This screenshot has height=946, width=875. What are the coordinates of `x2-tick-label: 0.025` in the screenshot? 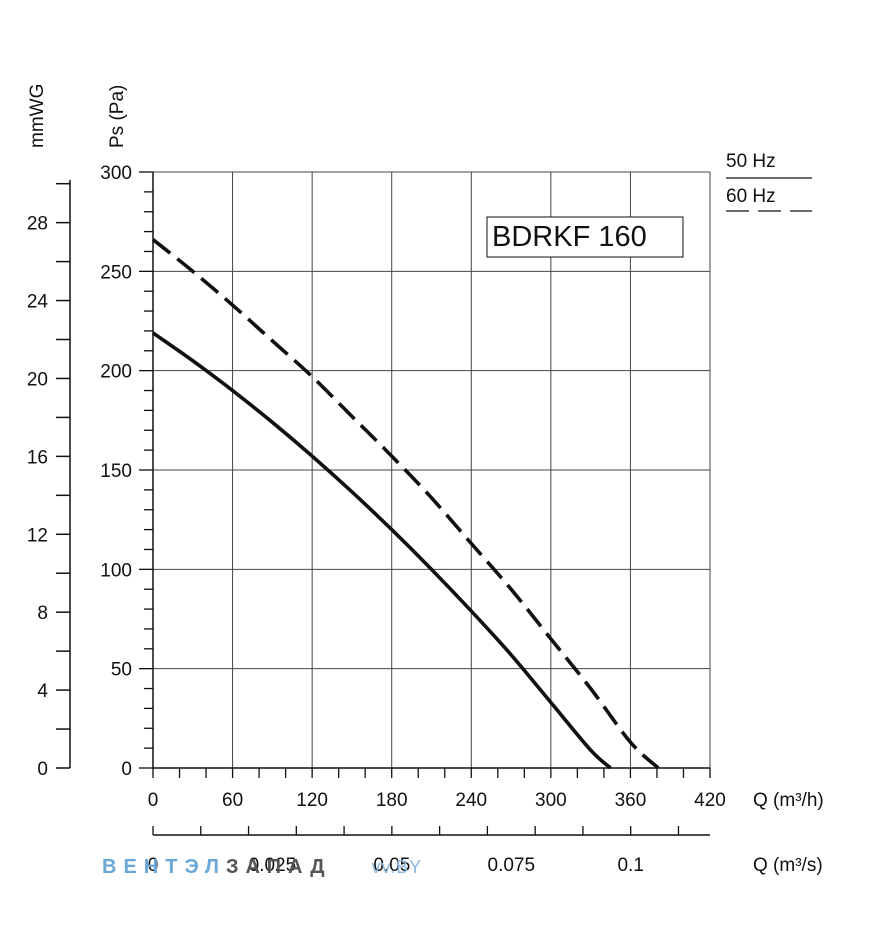 It's located at (273, 865).